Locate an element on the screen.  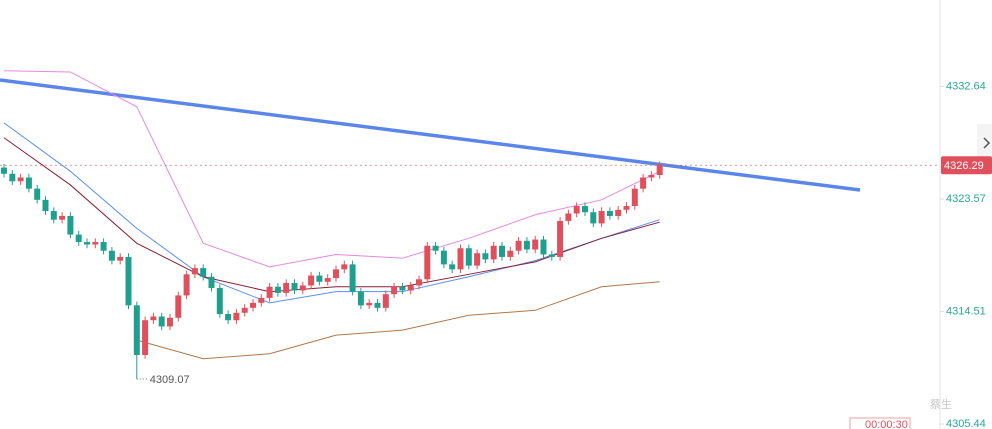
expand-icon is located at coordinates (987, 143).